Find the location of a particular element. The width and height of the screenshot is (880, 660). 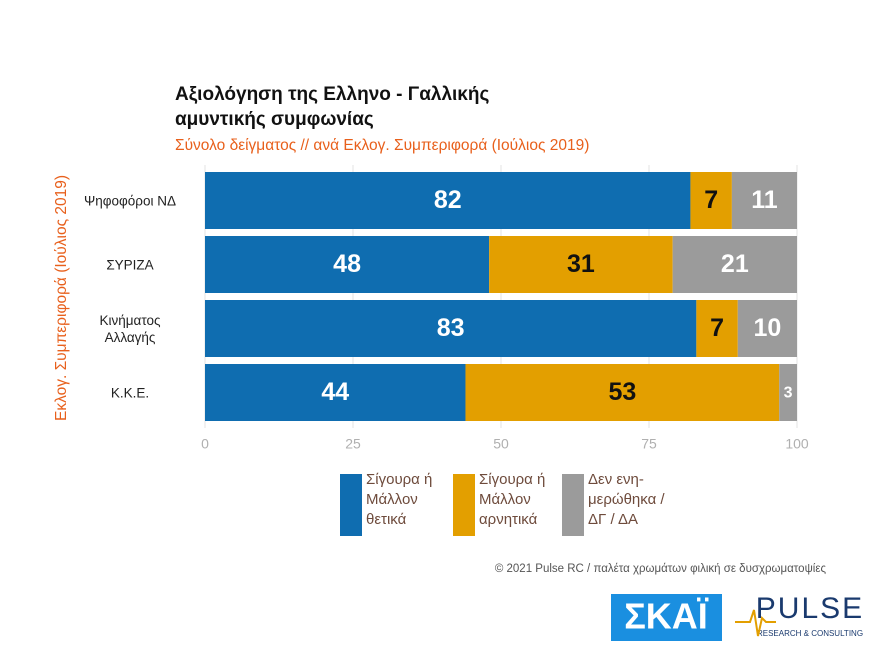

data-label: 21 is located at coordinates (735, 264).